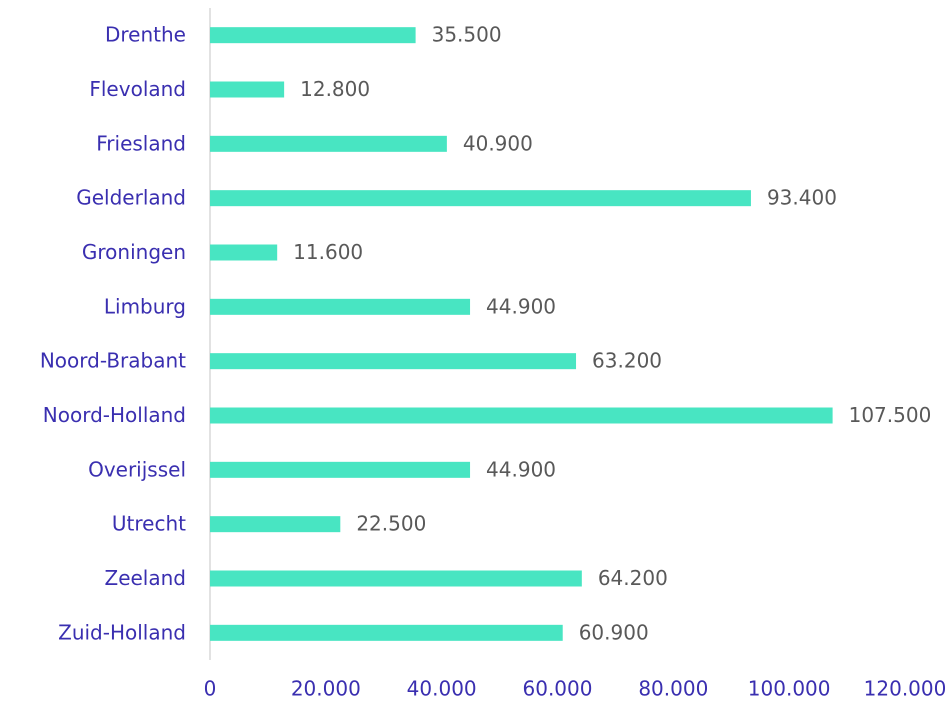  Describe the element at coordinates (614, 632) in the screenshot. I see `value-label: 60.900` at that location.